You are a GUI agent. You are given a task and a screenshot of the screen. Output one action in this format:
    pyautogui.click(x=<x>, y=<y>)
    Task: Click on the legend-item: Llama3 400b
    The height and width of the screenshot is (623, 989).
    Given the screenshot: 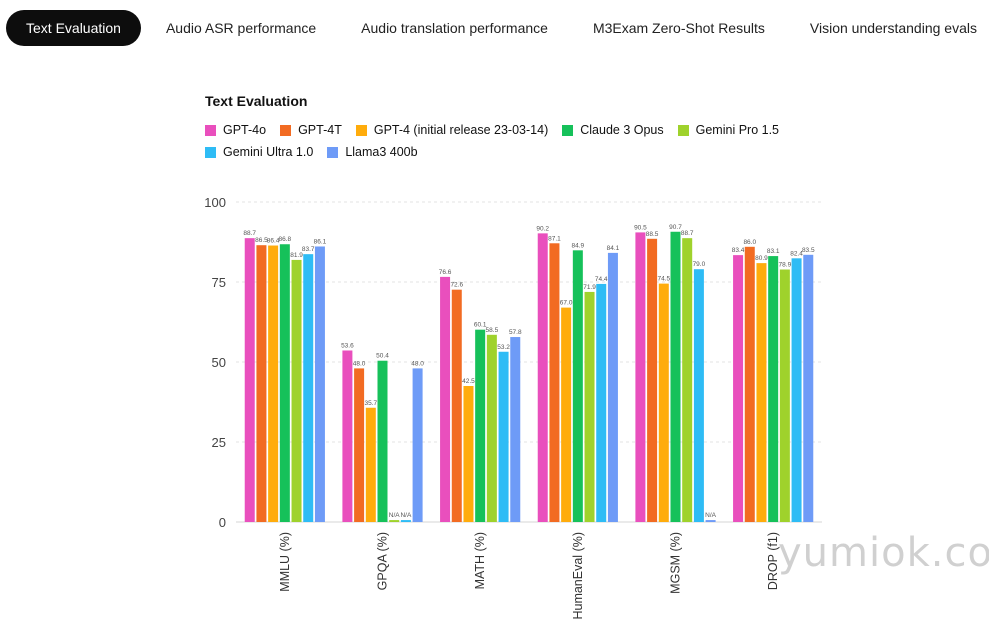 What is the action you would take?
    pyautogui.click(x=372, y=152)
    